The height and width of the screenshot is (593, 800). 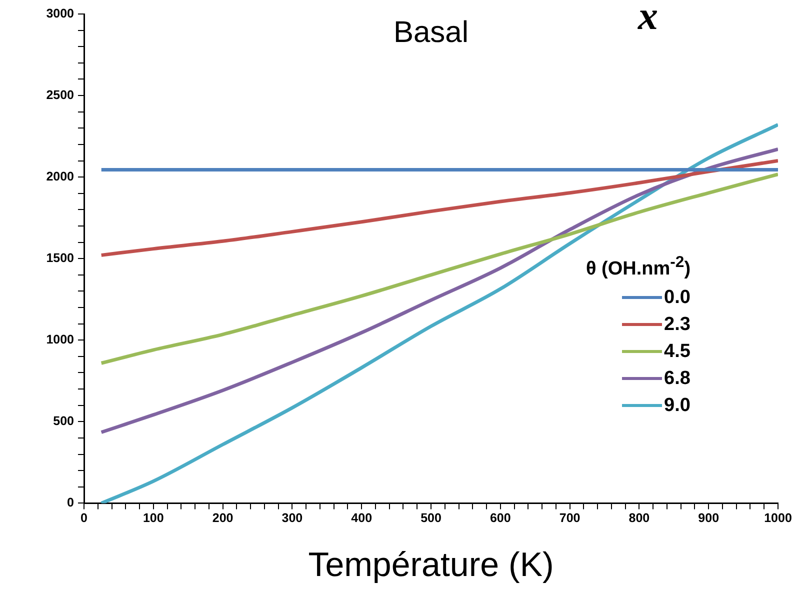 I want to click on x-axis-title: Température (K), so click(x=431, y=565).